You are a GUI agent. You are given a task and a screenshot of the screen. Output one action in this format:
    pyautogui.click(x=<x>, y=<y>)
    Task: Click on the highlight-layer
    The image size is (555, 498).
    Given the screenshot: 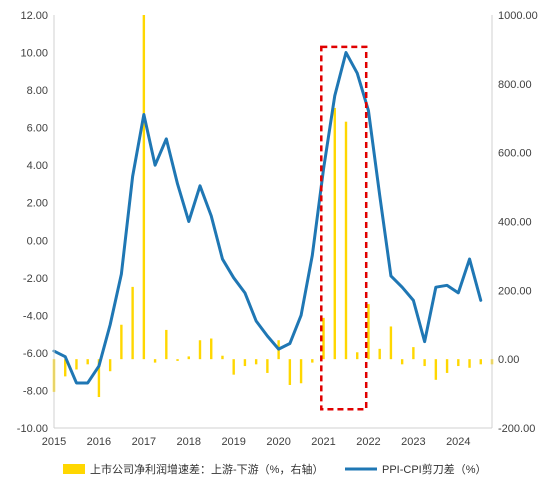 What is the action you would take?
    pyautogui.click(x=344, y=228)
    